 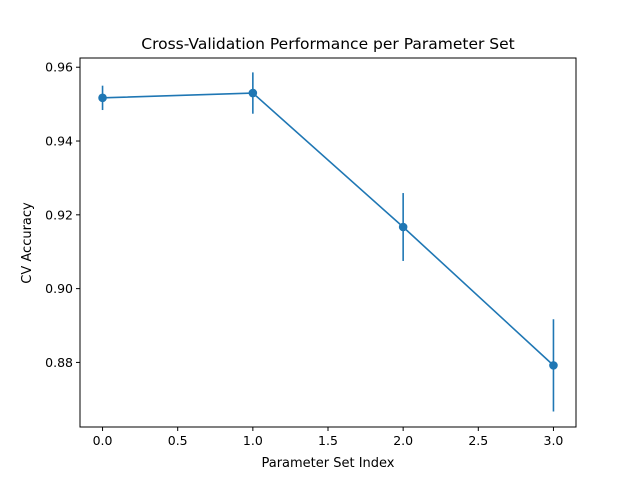 I want to click on y-tick-label: 0.94, so click(x=59, y=141).